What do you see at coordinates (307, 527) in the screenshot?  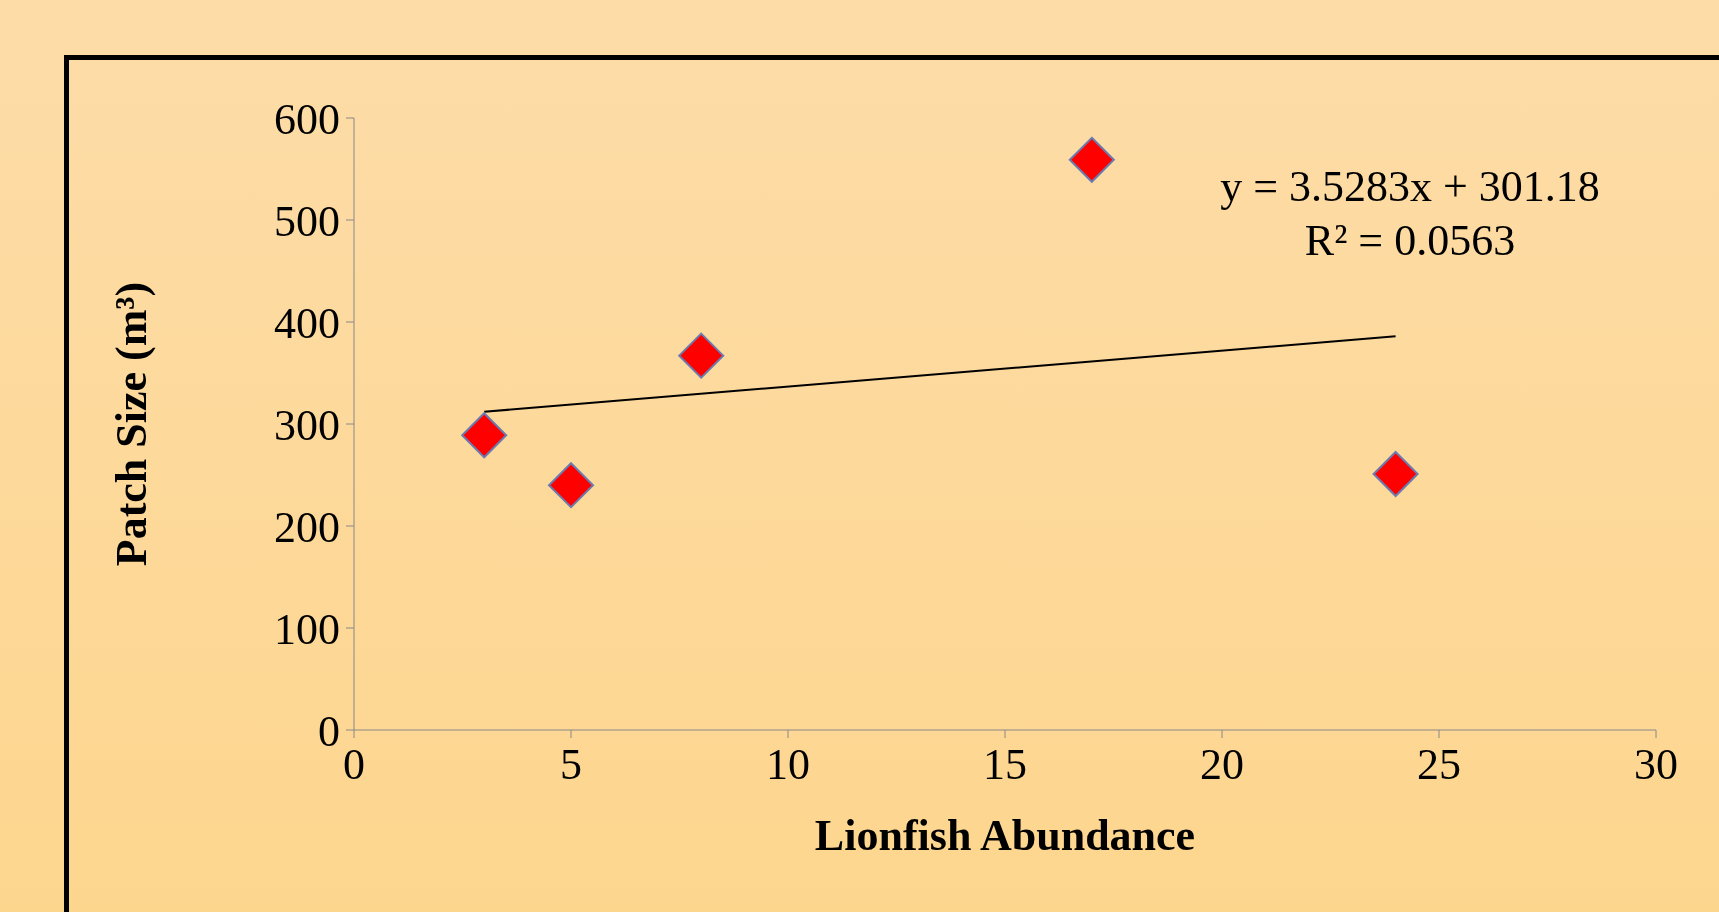 I see `y-tick-label: 200` at bounding box center [307, 527].